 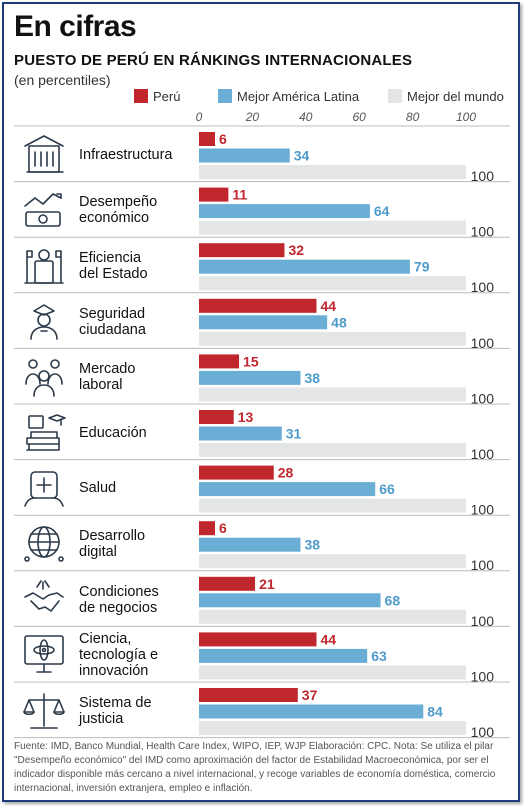 I want to click on category-label: Desarrollo digital, so click(x=112, y=544).